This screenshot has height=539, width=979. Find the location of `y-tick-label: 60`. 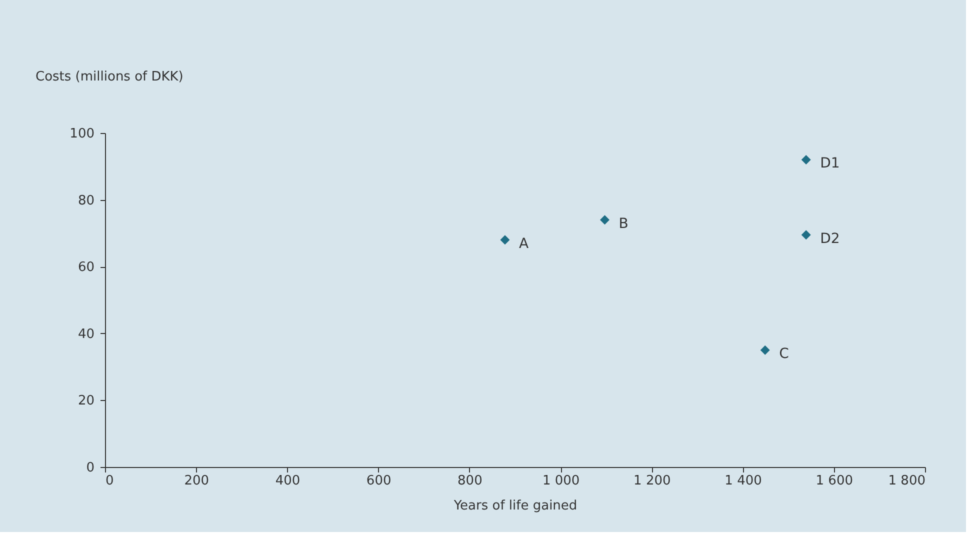

y-tick-label: 60 is located at coordinates (86, 268).